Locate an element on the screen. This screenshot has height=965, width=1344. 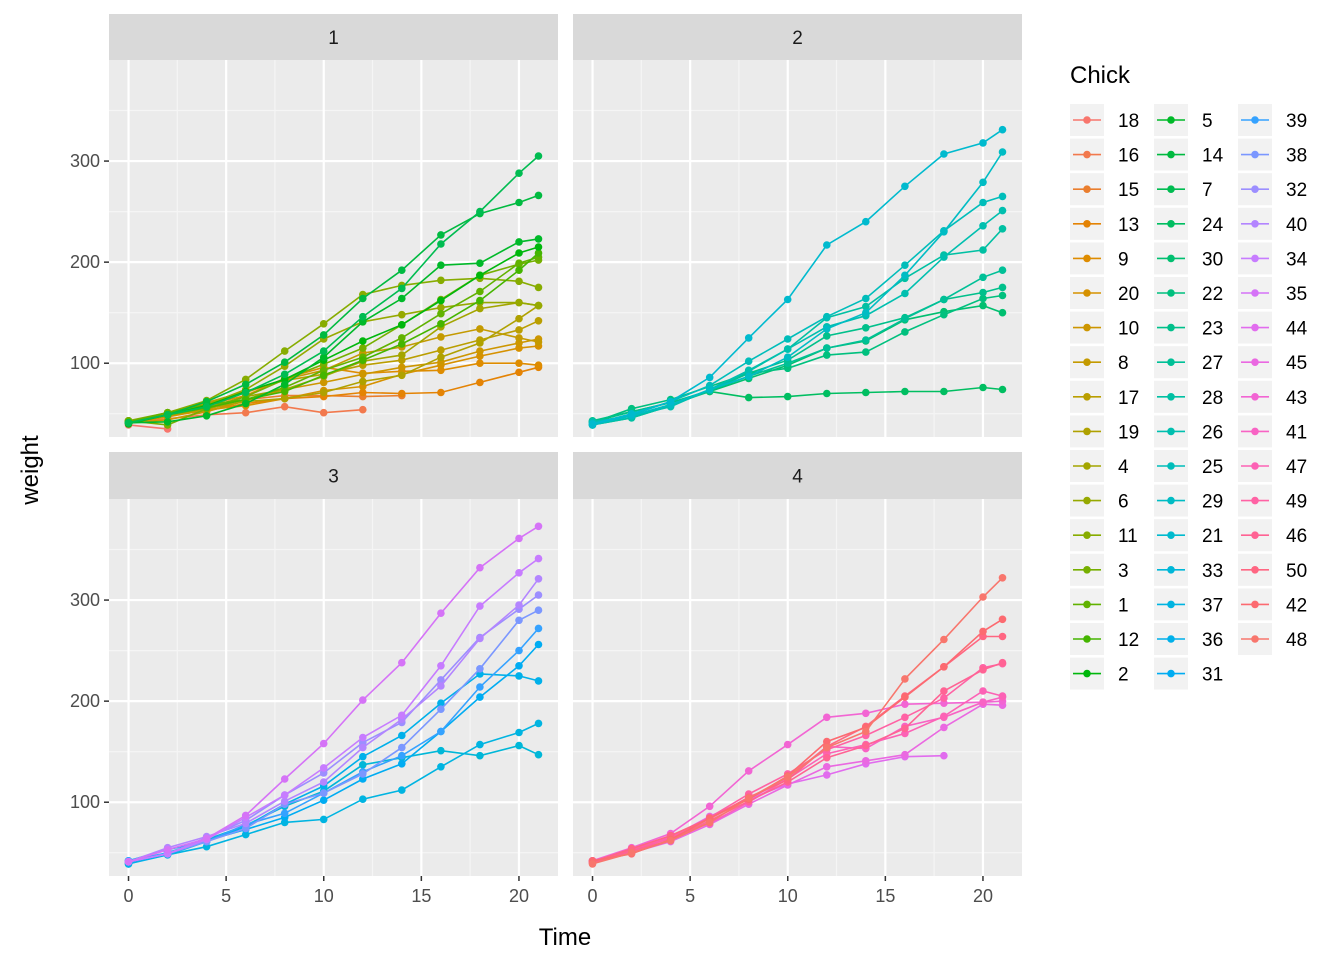
legend-label: 39 is located at coordinates (1296, 121).